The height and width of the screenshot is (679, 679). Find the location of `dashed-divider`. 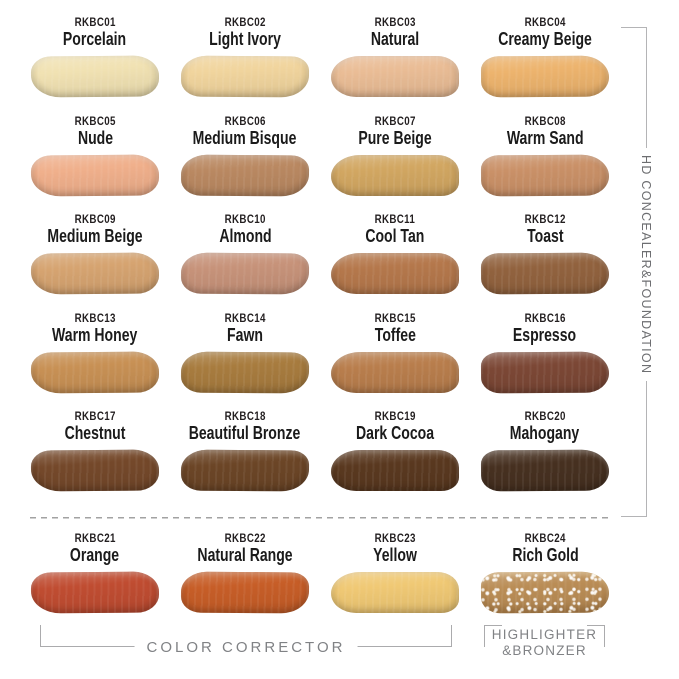

dashed-divider is located at coordinates (320, 518).